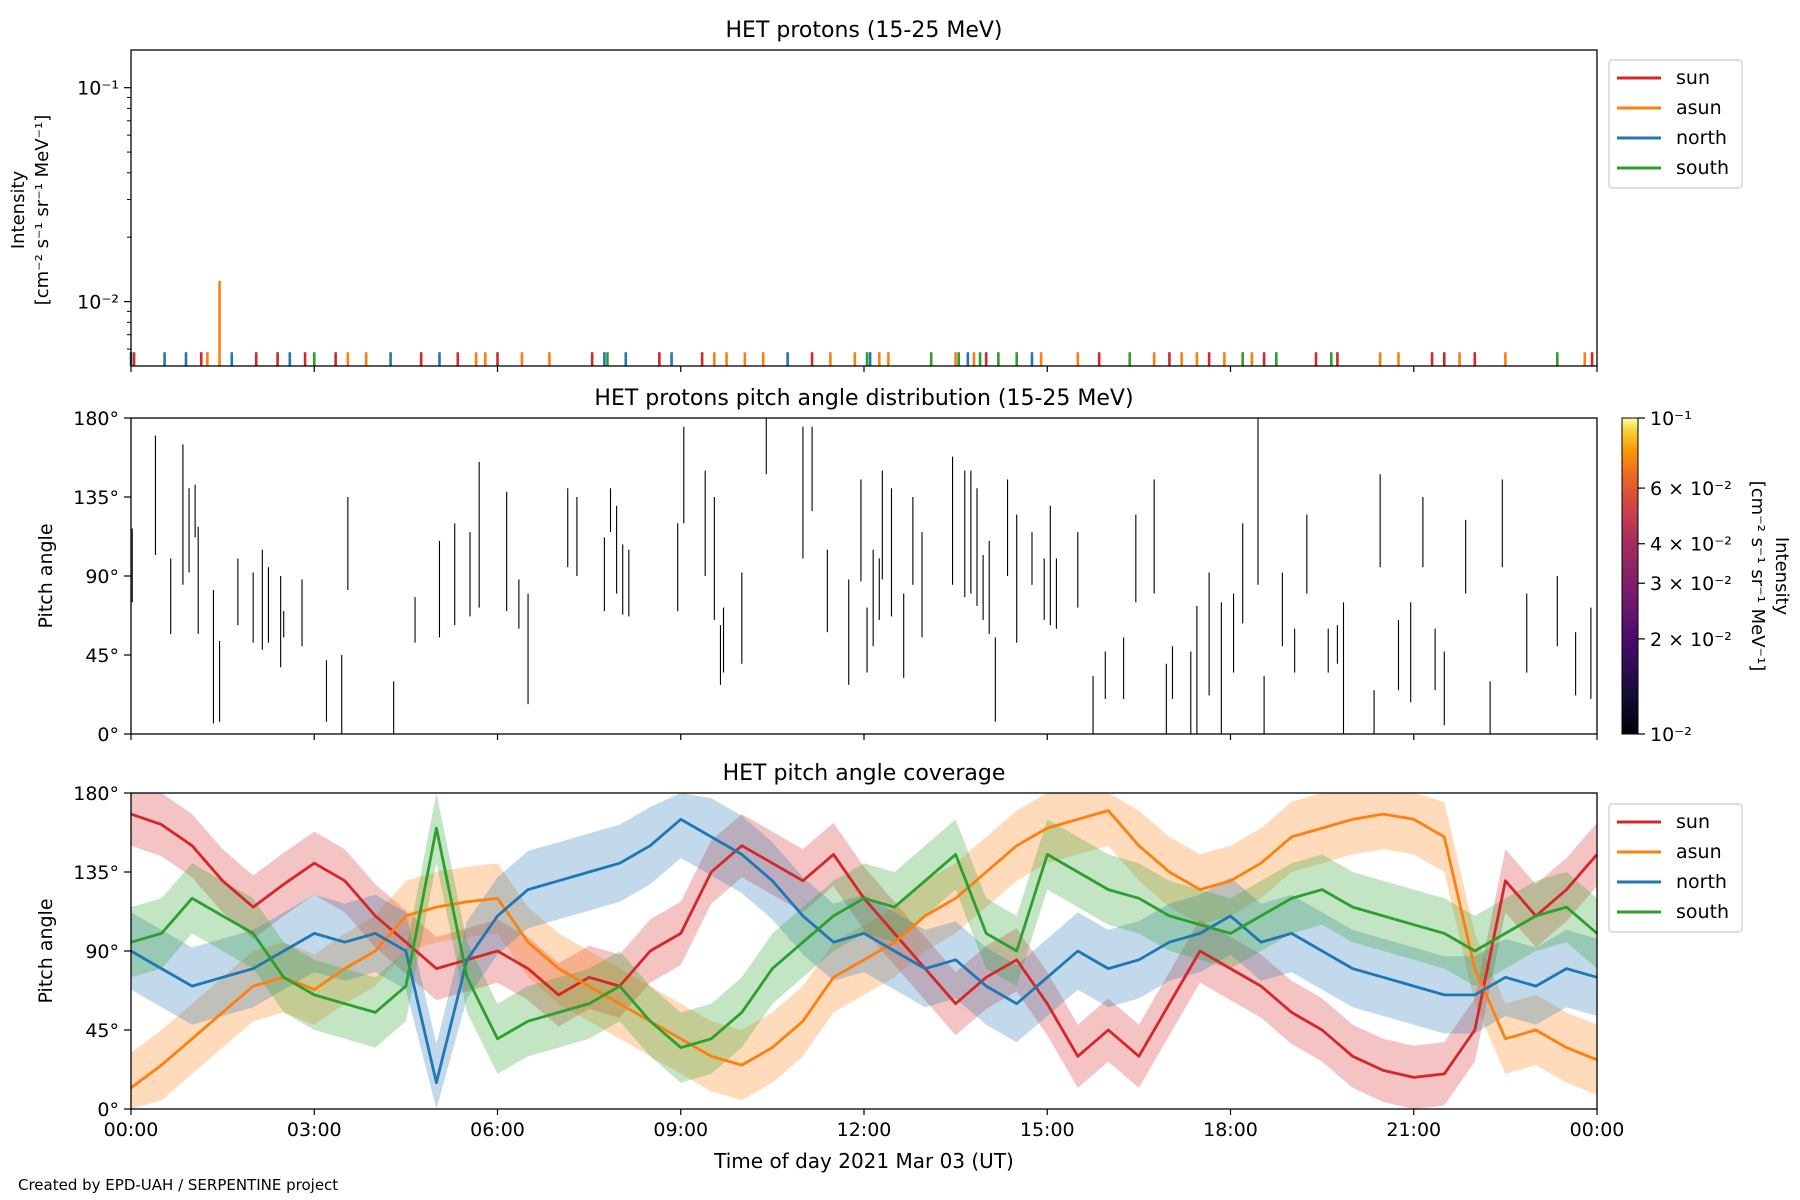 The image size is (1800, 1200). I want to click on colorbar-tick-label: 3 × 10⁻², so click(1691, 584).